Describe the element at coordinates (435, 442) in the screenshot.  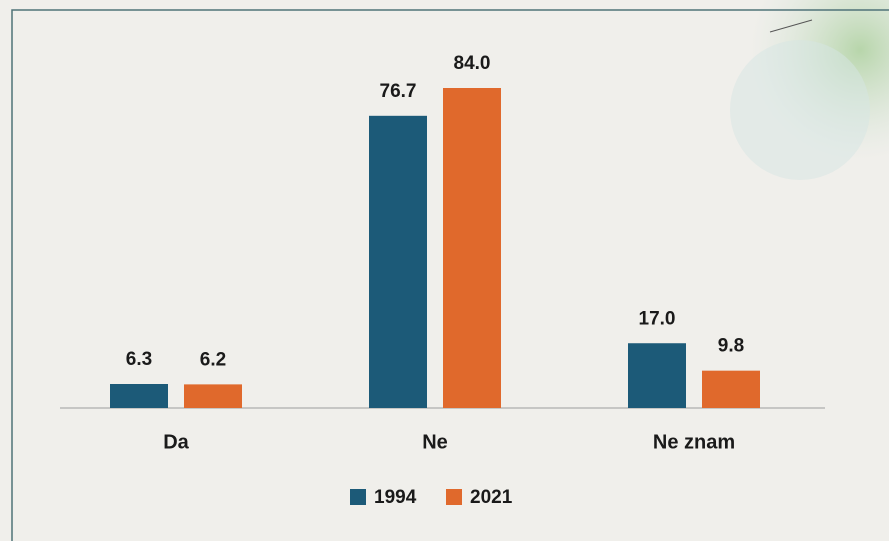
I see `x-tick-label: Ne` at that location.